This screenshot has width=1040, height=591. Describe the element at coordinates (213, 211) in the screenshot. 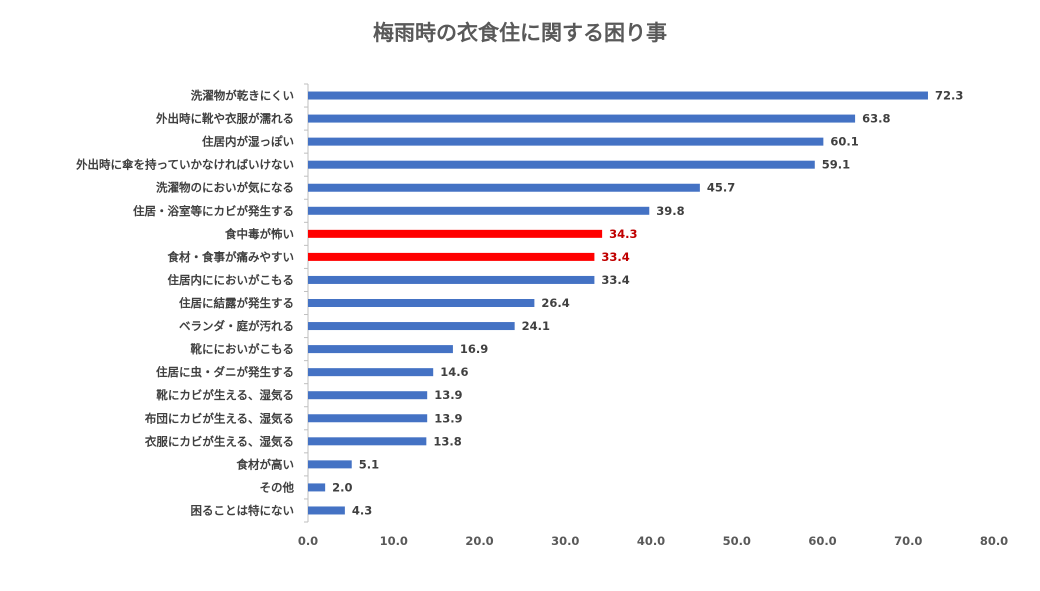

I see `category-label: 住居・浴室等にカビが発生する` at that location.